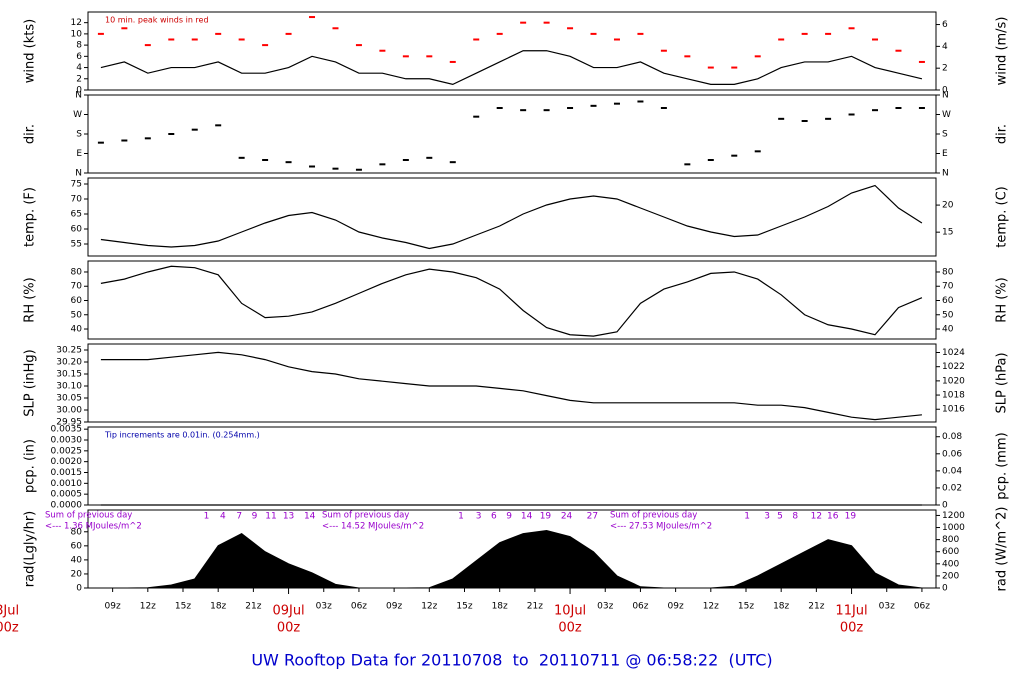 The image size is (1024, 700). Describe the element at coordinates (67, 506) in the screenshot. I see `y-tick-label: 0.0000` at that location.